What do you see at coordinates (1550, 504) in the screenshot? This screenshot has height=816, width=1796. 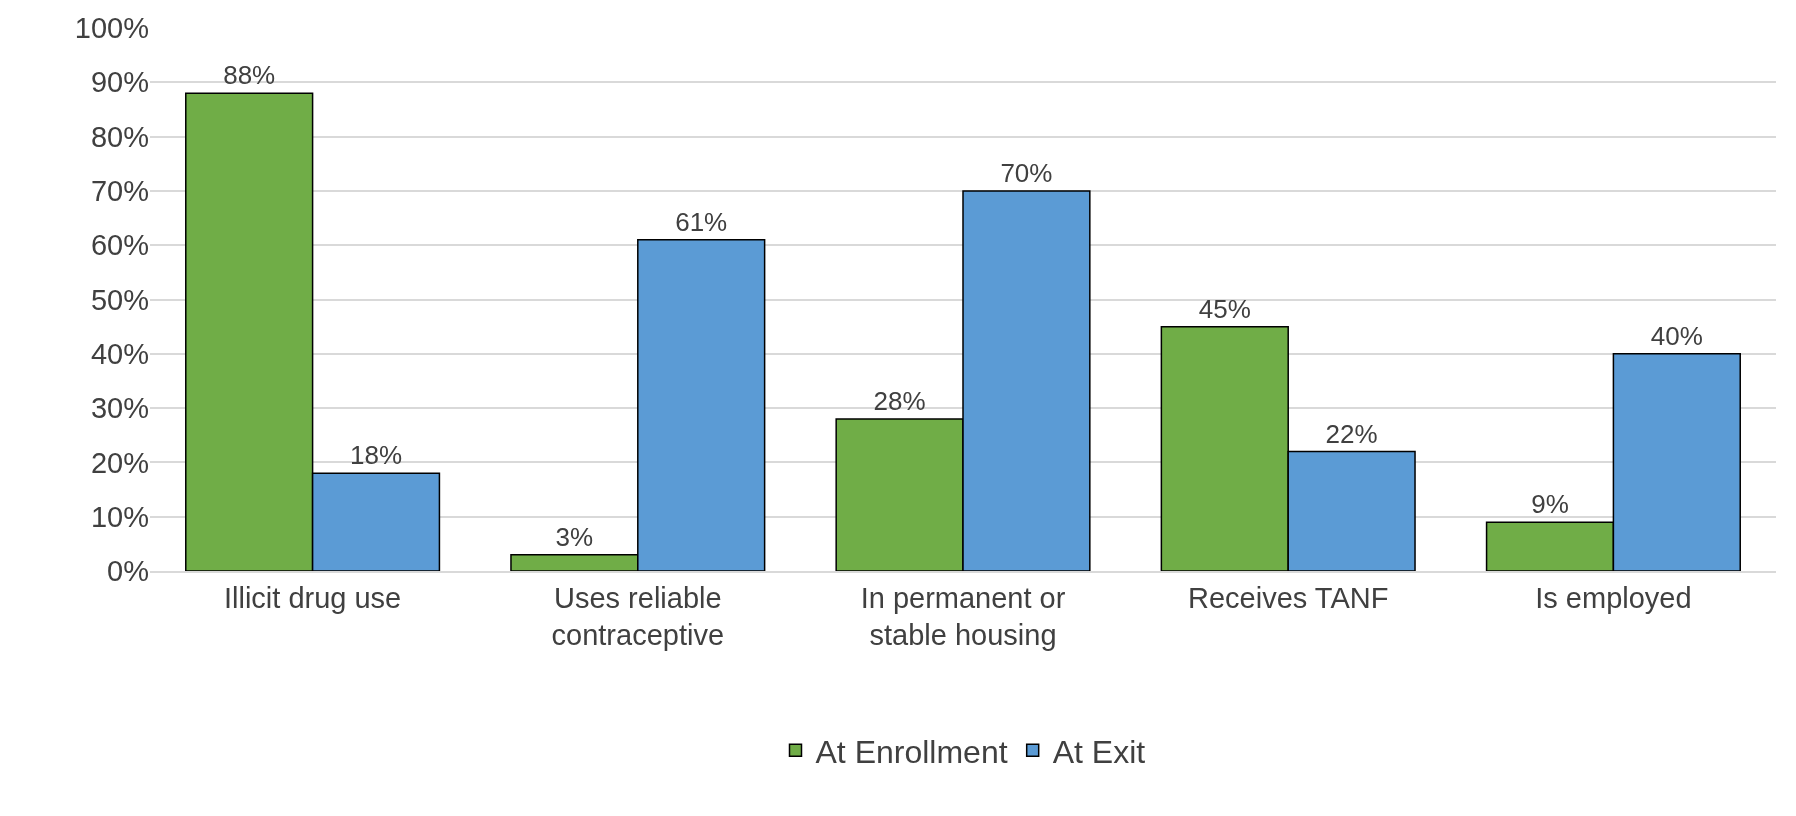 I see `data-label: 9%` at bounding box center [1550, 504].